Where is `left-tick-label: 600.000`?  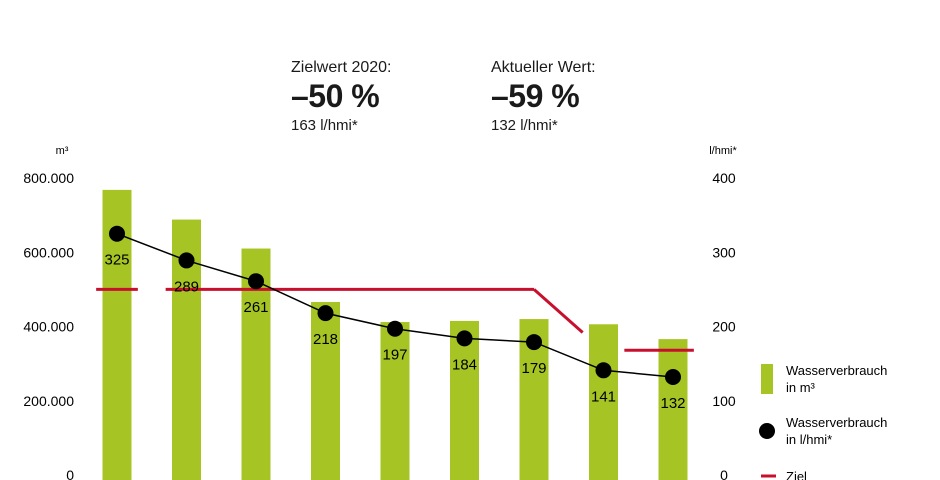
left-tick-label: 600.000 is located at coordinates (48, 252).